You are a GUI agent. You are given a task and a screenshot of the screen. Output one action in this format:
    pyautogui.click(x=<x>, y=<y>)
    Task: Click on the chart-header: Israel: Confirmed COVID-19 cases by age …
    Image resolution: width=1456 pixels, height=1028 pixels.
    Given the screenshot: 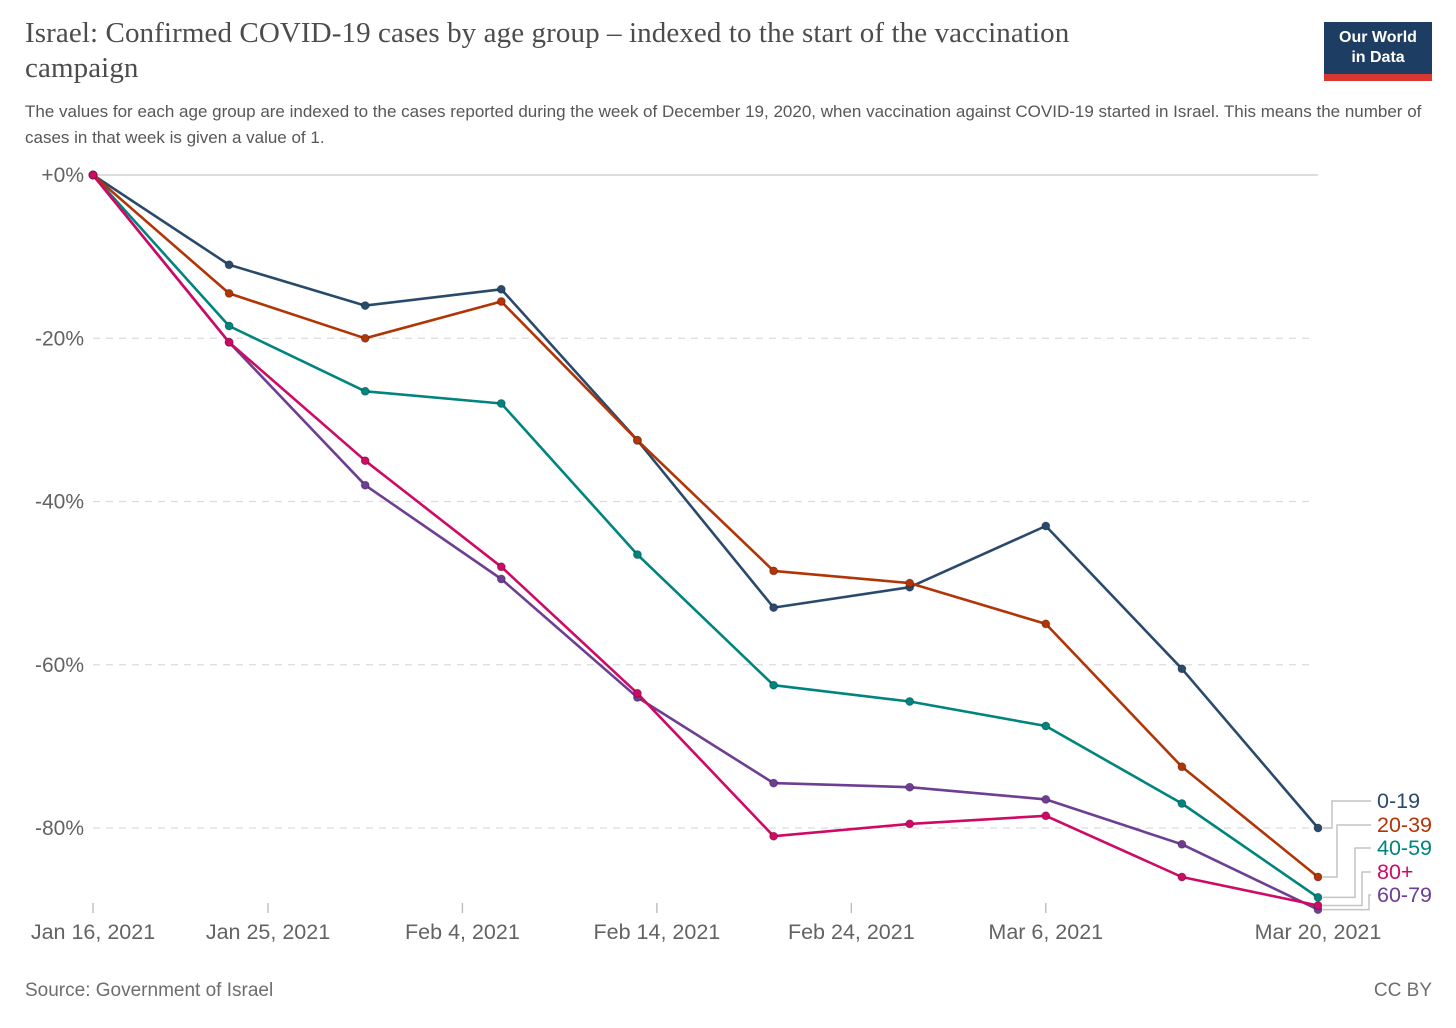 What is the action you would take?
    pyautogui.click(x=725, y=83)
    